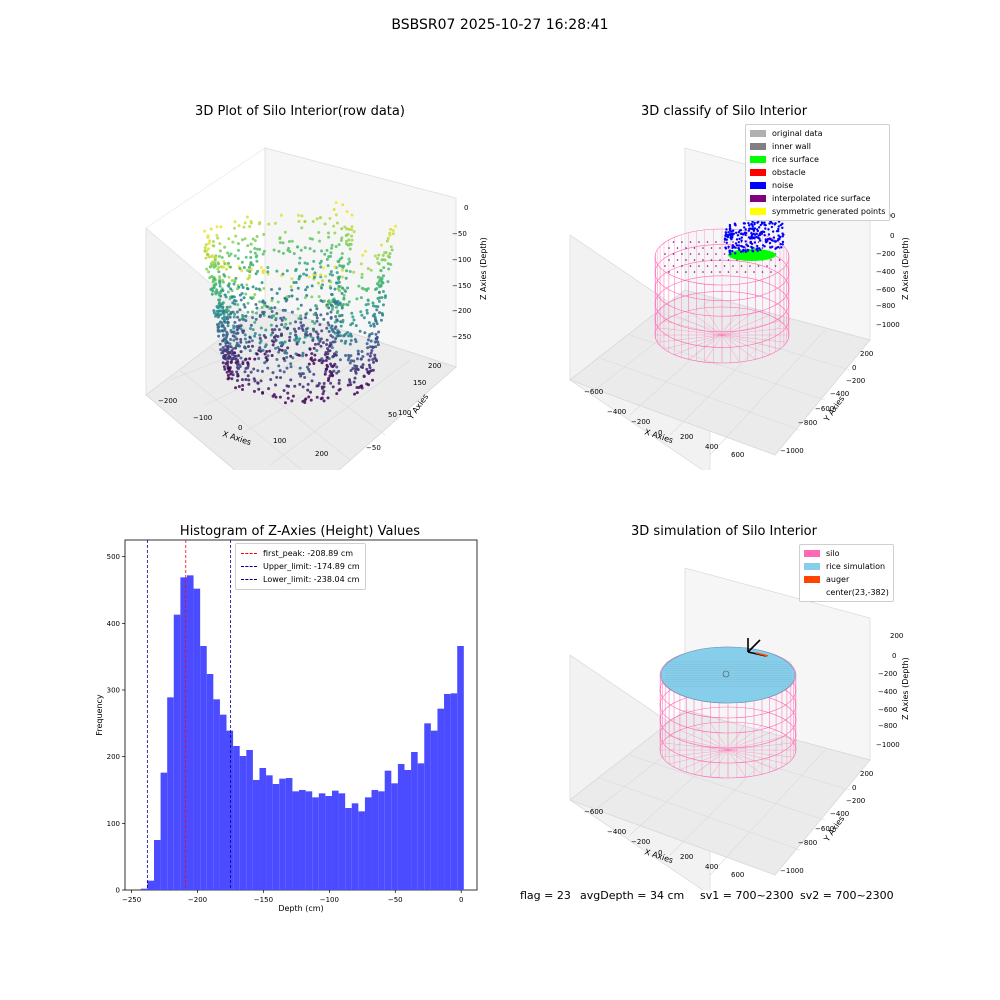 The image size is (1000, 1000). Describe the element at coordinates (116, 724) in the screenshot. I see `histogram-y-ticks: 0 100 200 300 400 500` at that location.